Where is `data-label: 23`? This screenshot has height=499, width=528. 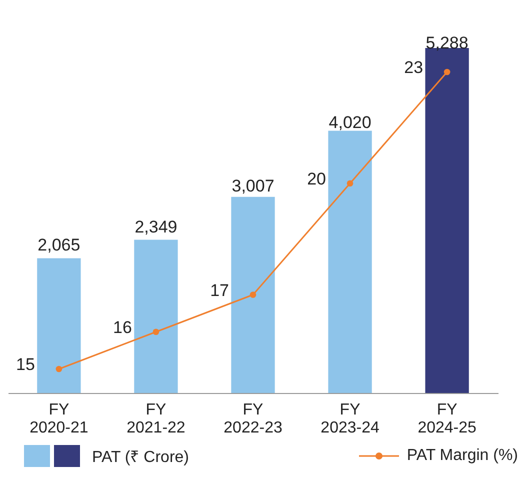 data-label: 23 is located at coordinates (414, 67).